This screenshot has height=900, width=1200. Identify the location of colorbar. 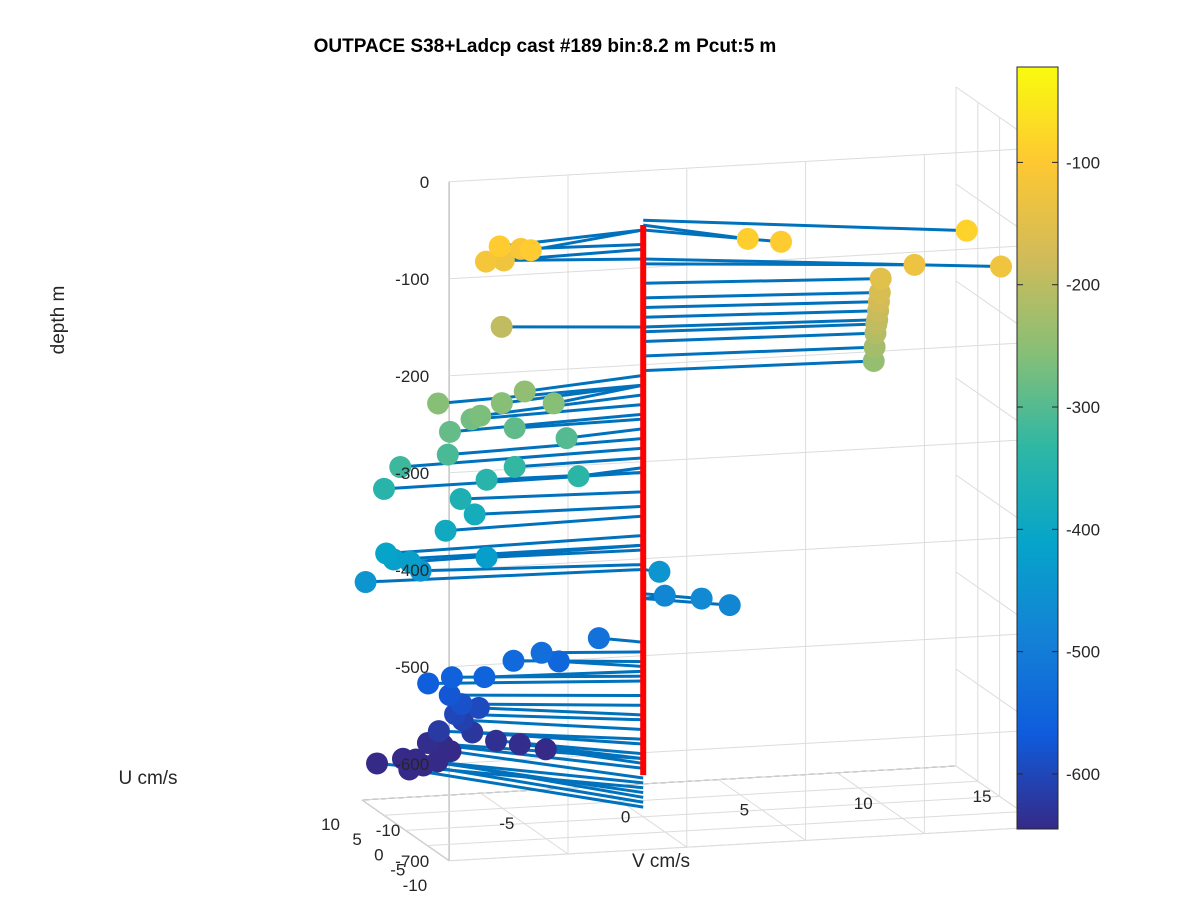
(1037, 448).